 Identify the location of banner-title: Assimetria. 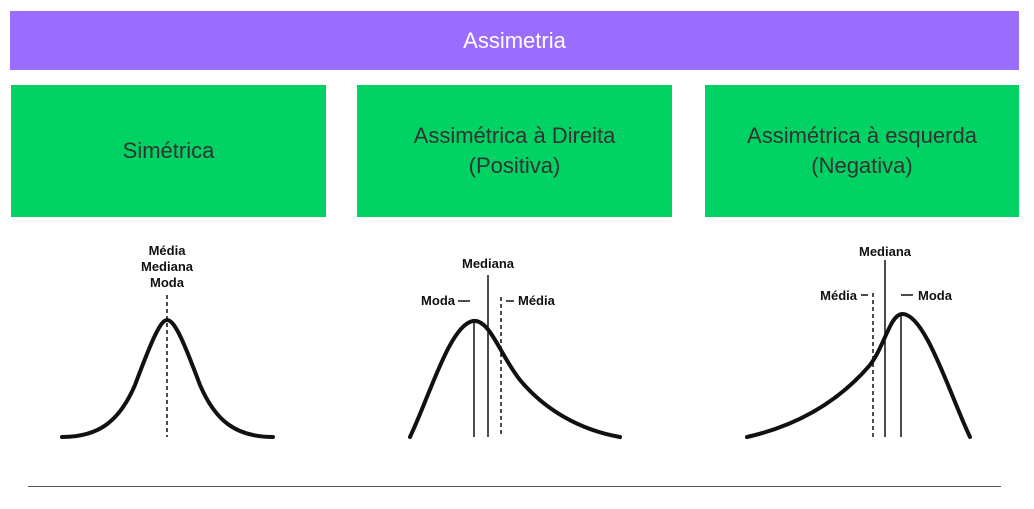
(514, 40).